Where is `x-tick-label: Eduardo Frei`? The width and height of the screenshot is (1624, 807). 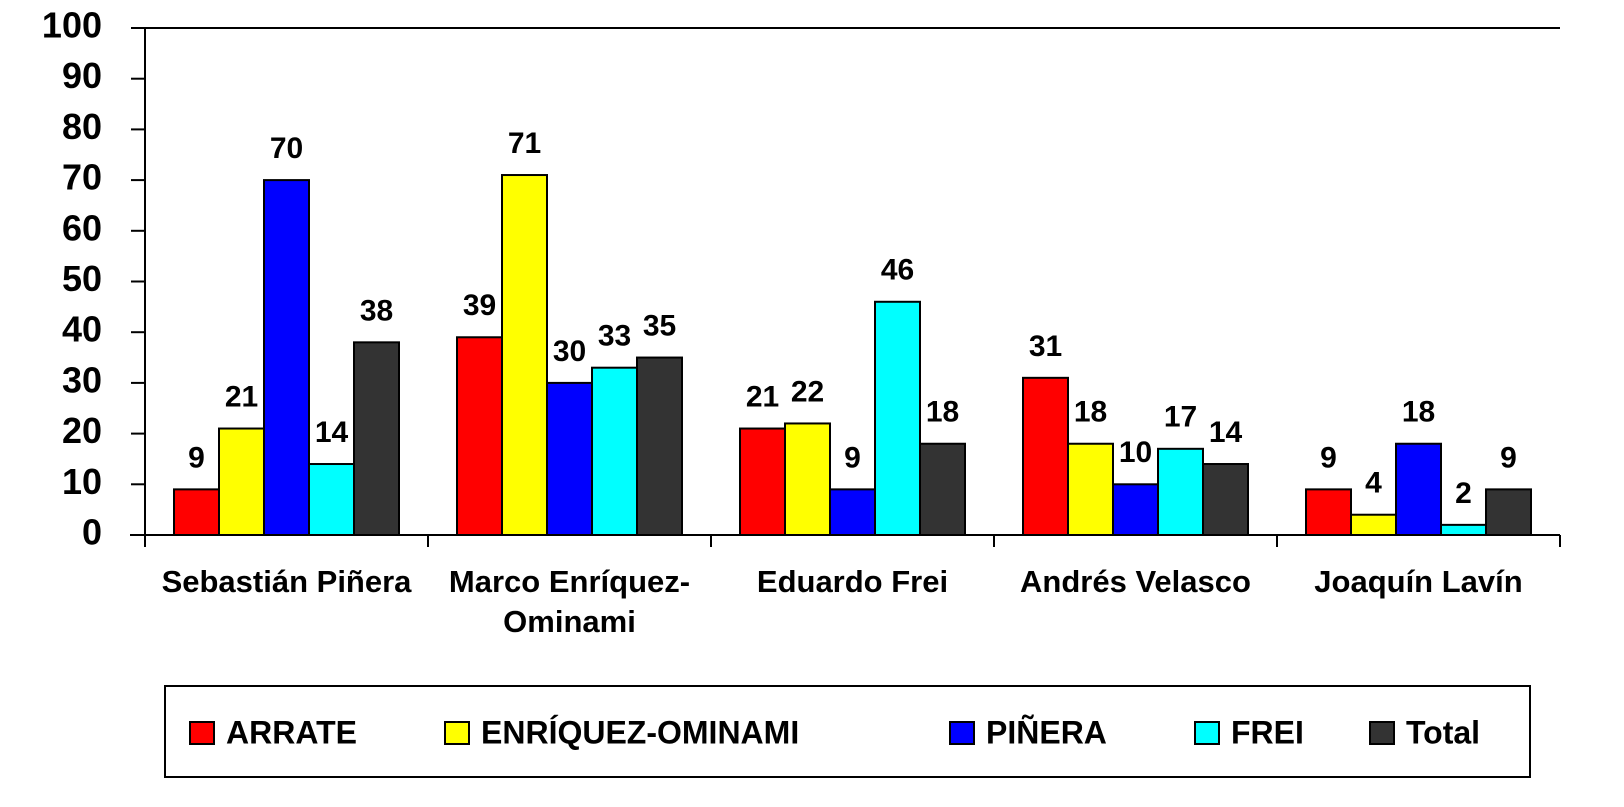 x-tick-label: Eduardo Frei is located at coordinates (852, 581).